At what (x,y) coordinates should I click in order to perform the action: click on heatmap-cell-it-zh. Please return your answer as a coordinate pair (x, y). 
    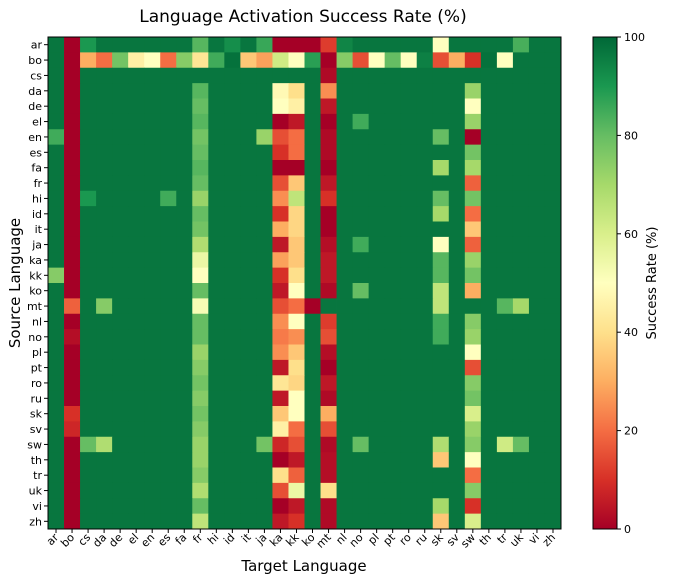
    Looking at the image, I should click on (553, 229).